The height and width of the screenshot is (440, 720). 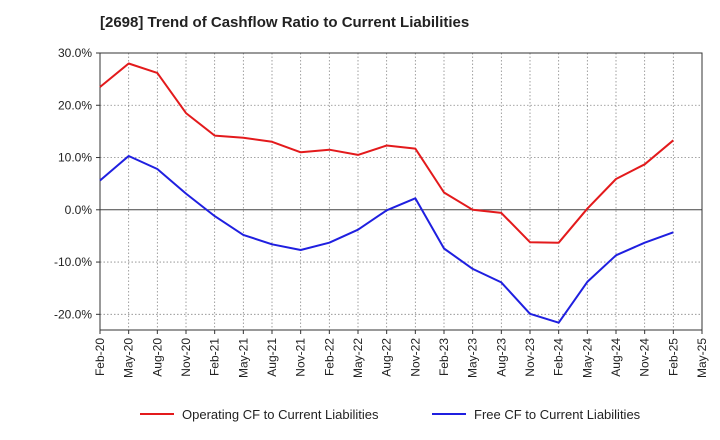 I want to click on x-tick-label: Feb-24, so click(x=559, y=357).